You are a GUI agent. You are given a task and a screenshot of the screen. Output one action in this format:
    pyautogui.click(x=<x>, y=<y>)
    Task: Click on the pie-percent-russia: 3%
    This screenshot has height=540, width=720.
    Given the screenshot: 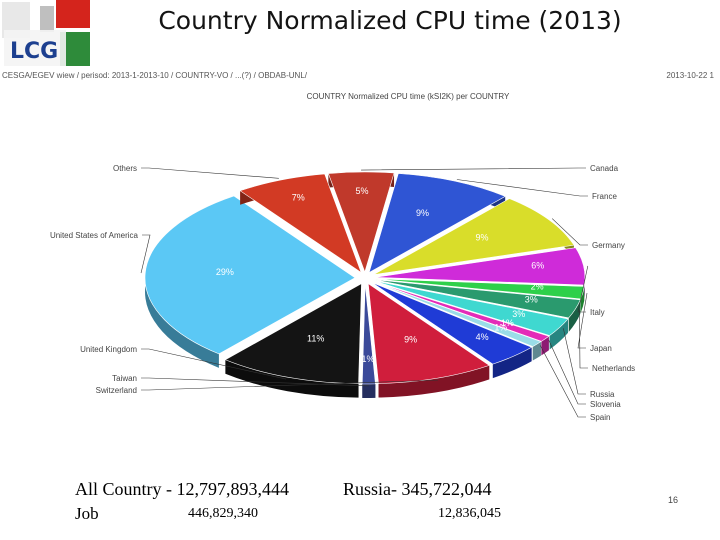 What is the action you would take?
    pyautogui.click(x=518, y=314)
    